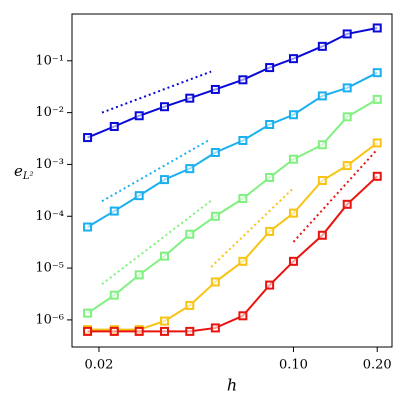 Image resolution: width=407 pixels, height=411 pixels. What do you see at coordinates (49, 60) in the screenshot?
I see `y-tick-label: 10⁻¹` at bounding box center [49, 60].